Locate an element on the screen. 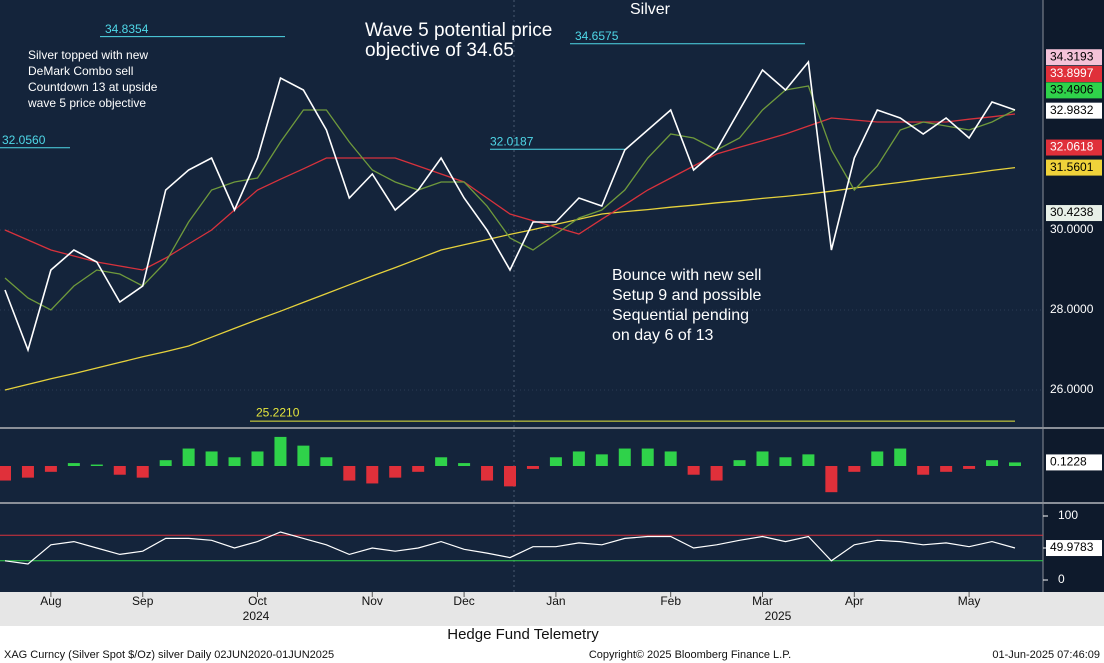  histogram-label: 0.1228 is located at coordinates (1068, 462).